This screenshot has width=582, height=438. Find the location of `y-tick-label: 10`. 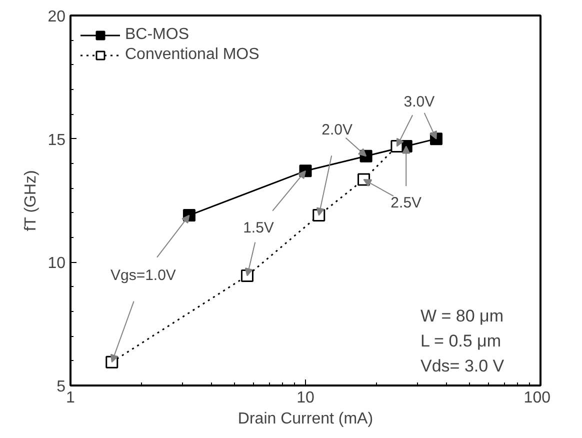

y-tick-label: 10 is located at coordinates (57, 263).